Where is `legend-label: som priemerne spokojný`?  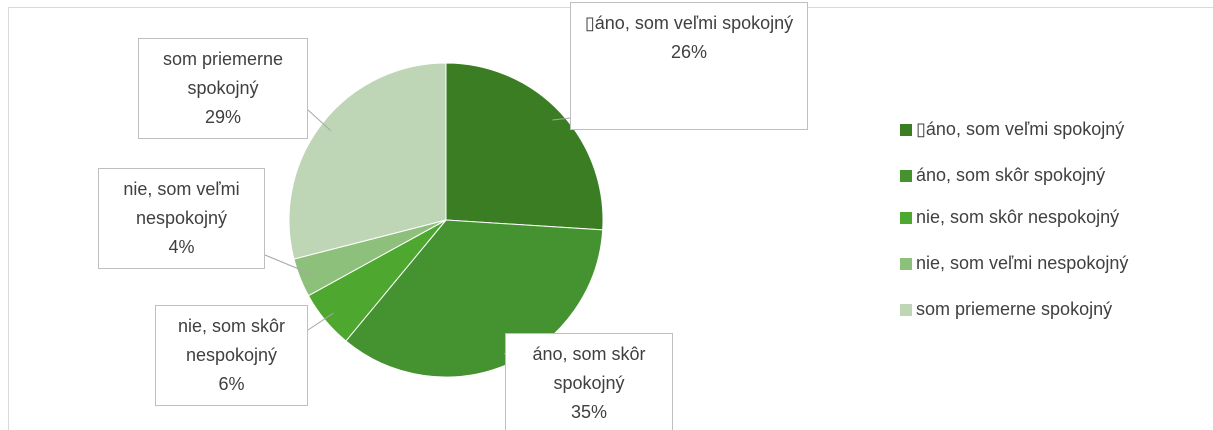
legend-label: som priemerne spokojný is located at coordinates (1014, 309).